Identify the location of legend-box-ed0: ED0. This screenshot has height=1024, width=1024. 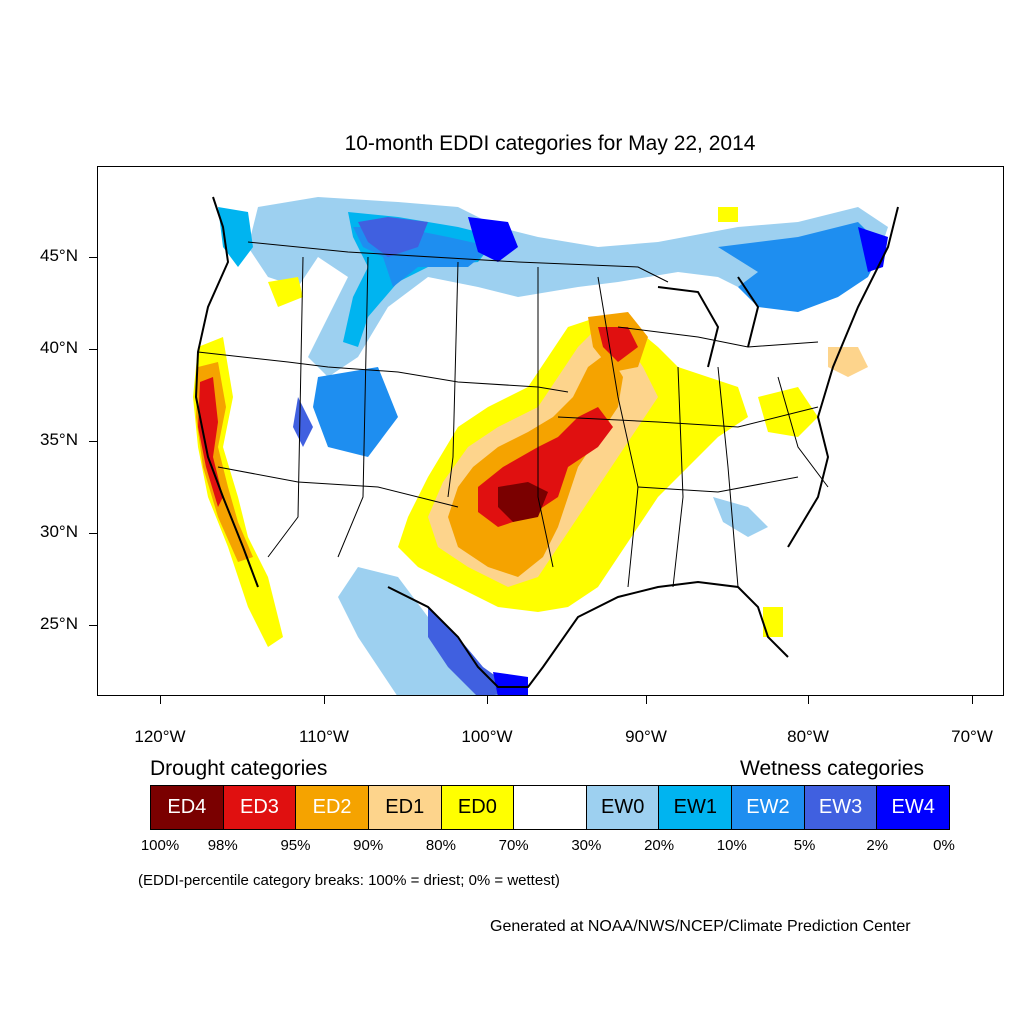
(478, 807).